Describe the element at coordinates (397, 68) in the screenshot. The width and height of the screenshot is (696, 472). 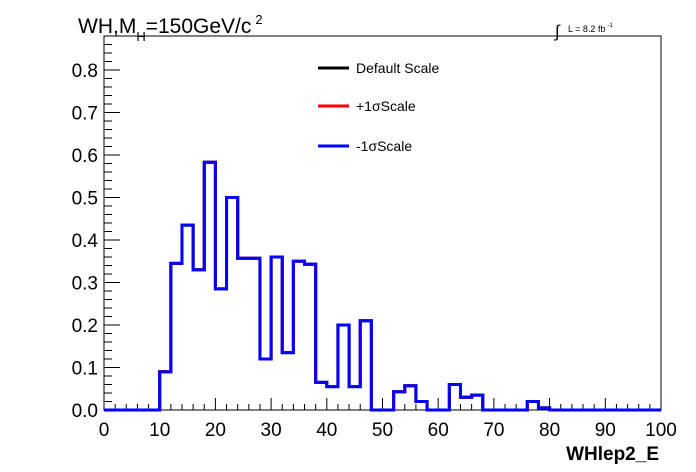
I see `legend-label: Default Scale` at that location.